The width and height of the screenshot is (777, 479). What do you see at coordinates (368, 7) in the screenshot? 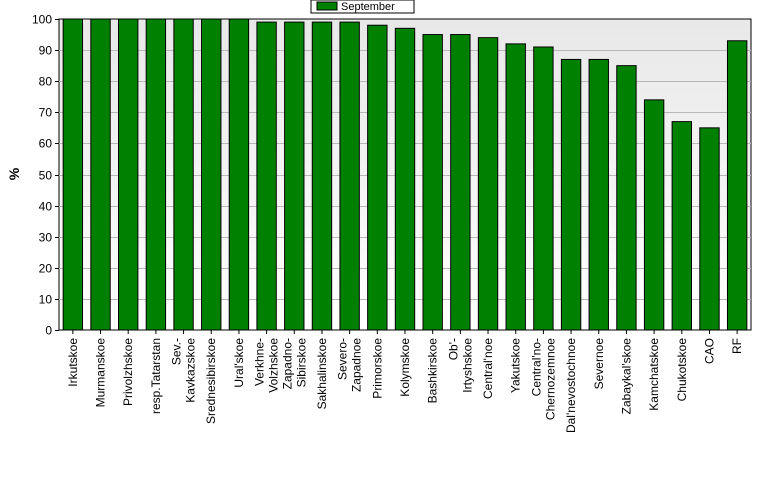
I see `legend-label: September` at bounding box center [368, 7].